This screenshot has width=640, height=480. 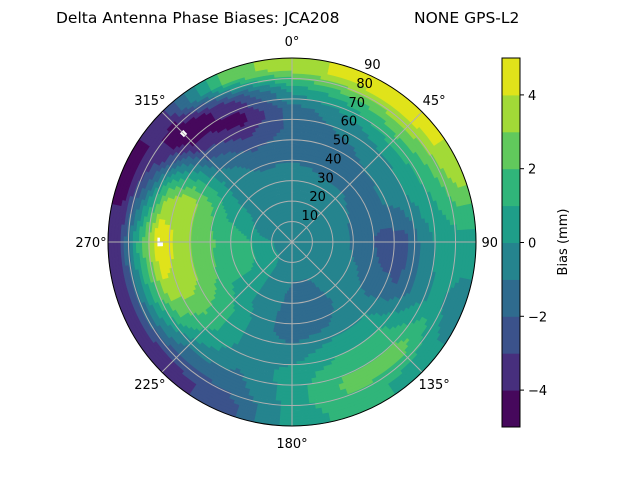 I want to click on radial-tick-label: 30, so click(x=325, y=178).